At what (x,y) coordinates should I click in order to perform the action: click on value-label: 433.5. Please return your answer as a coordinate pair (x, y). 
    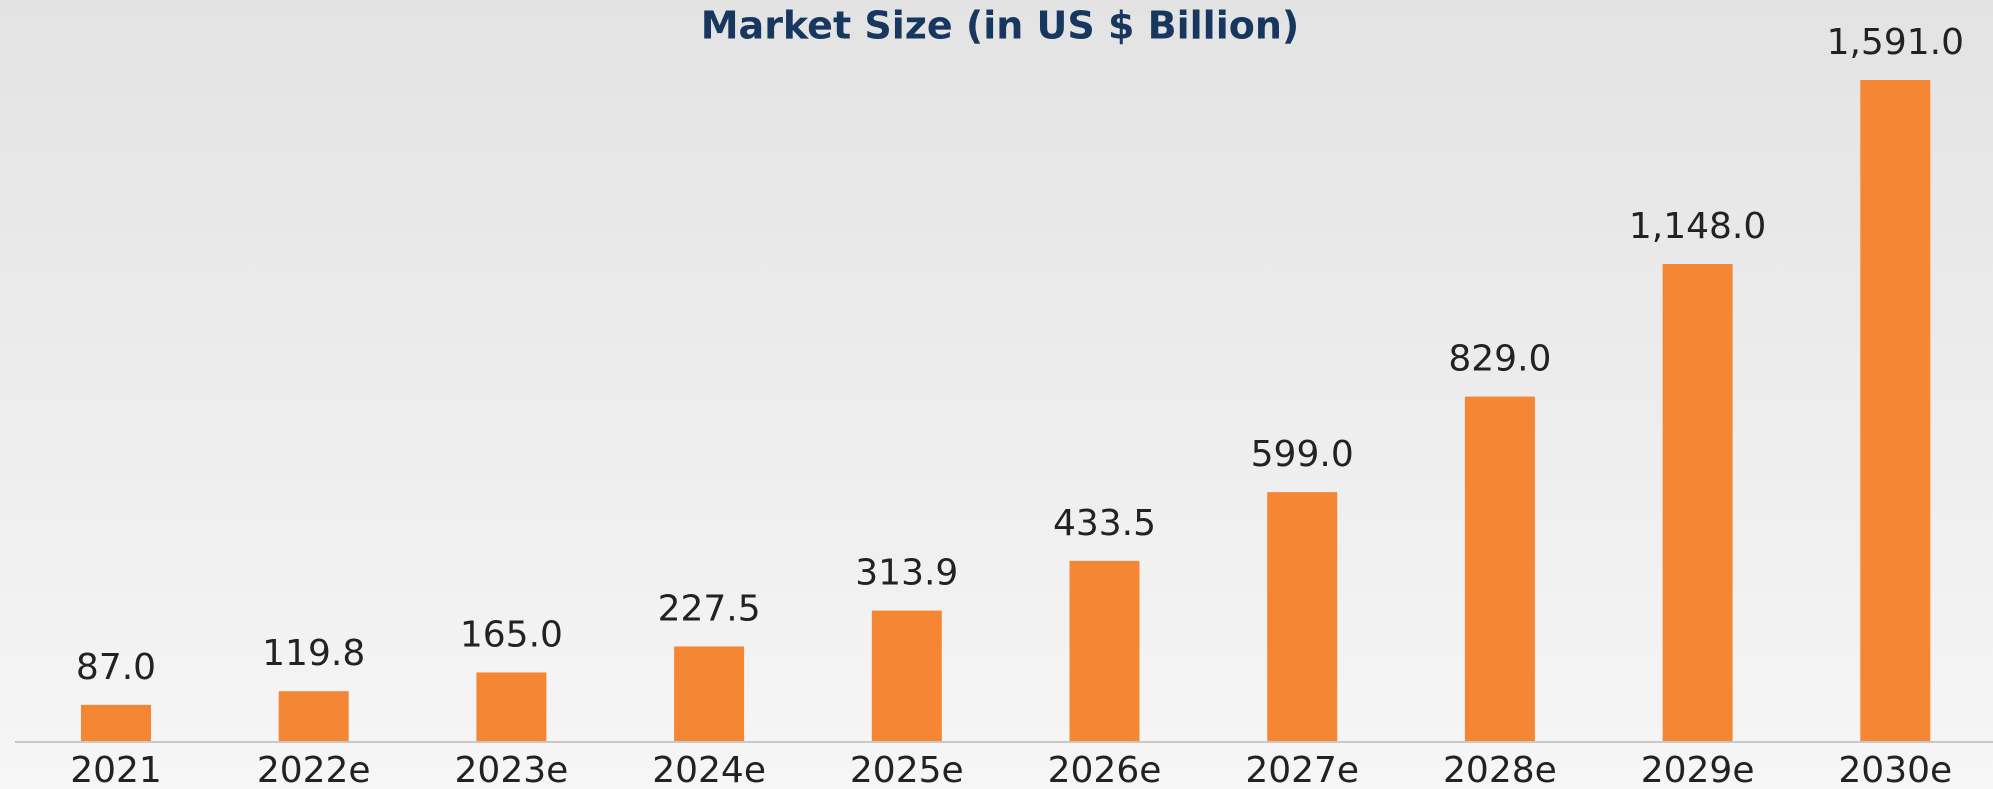
    Looking at the image, I should click on (1104, 523).